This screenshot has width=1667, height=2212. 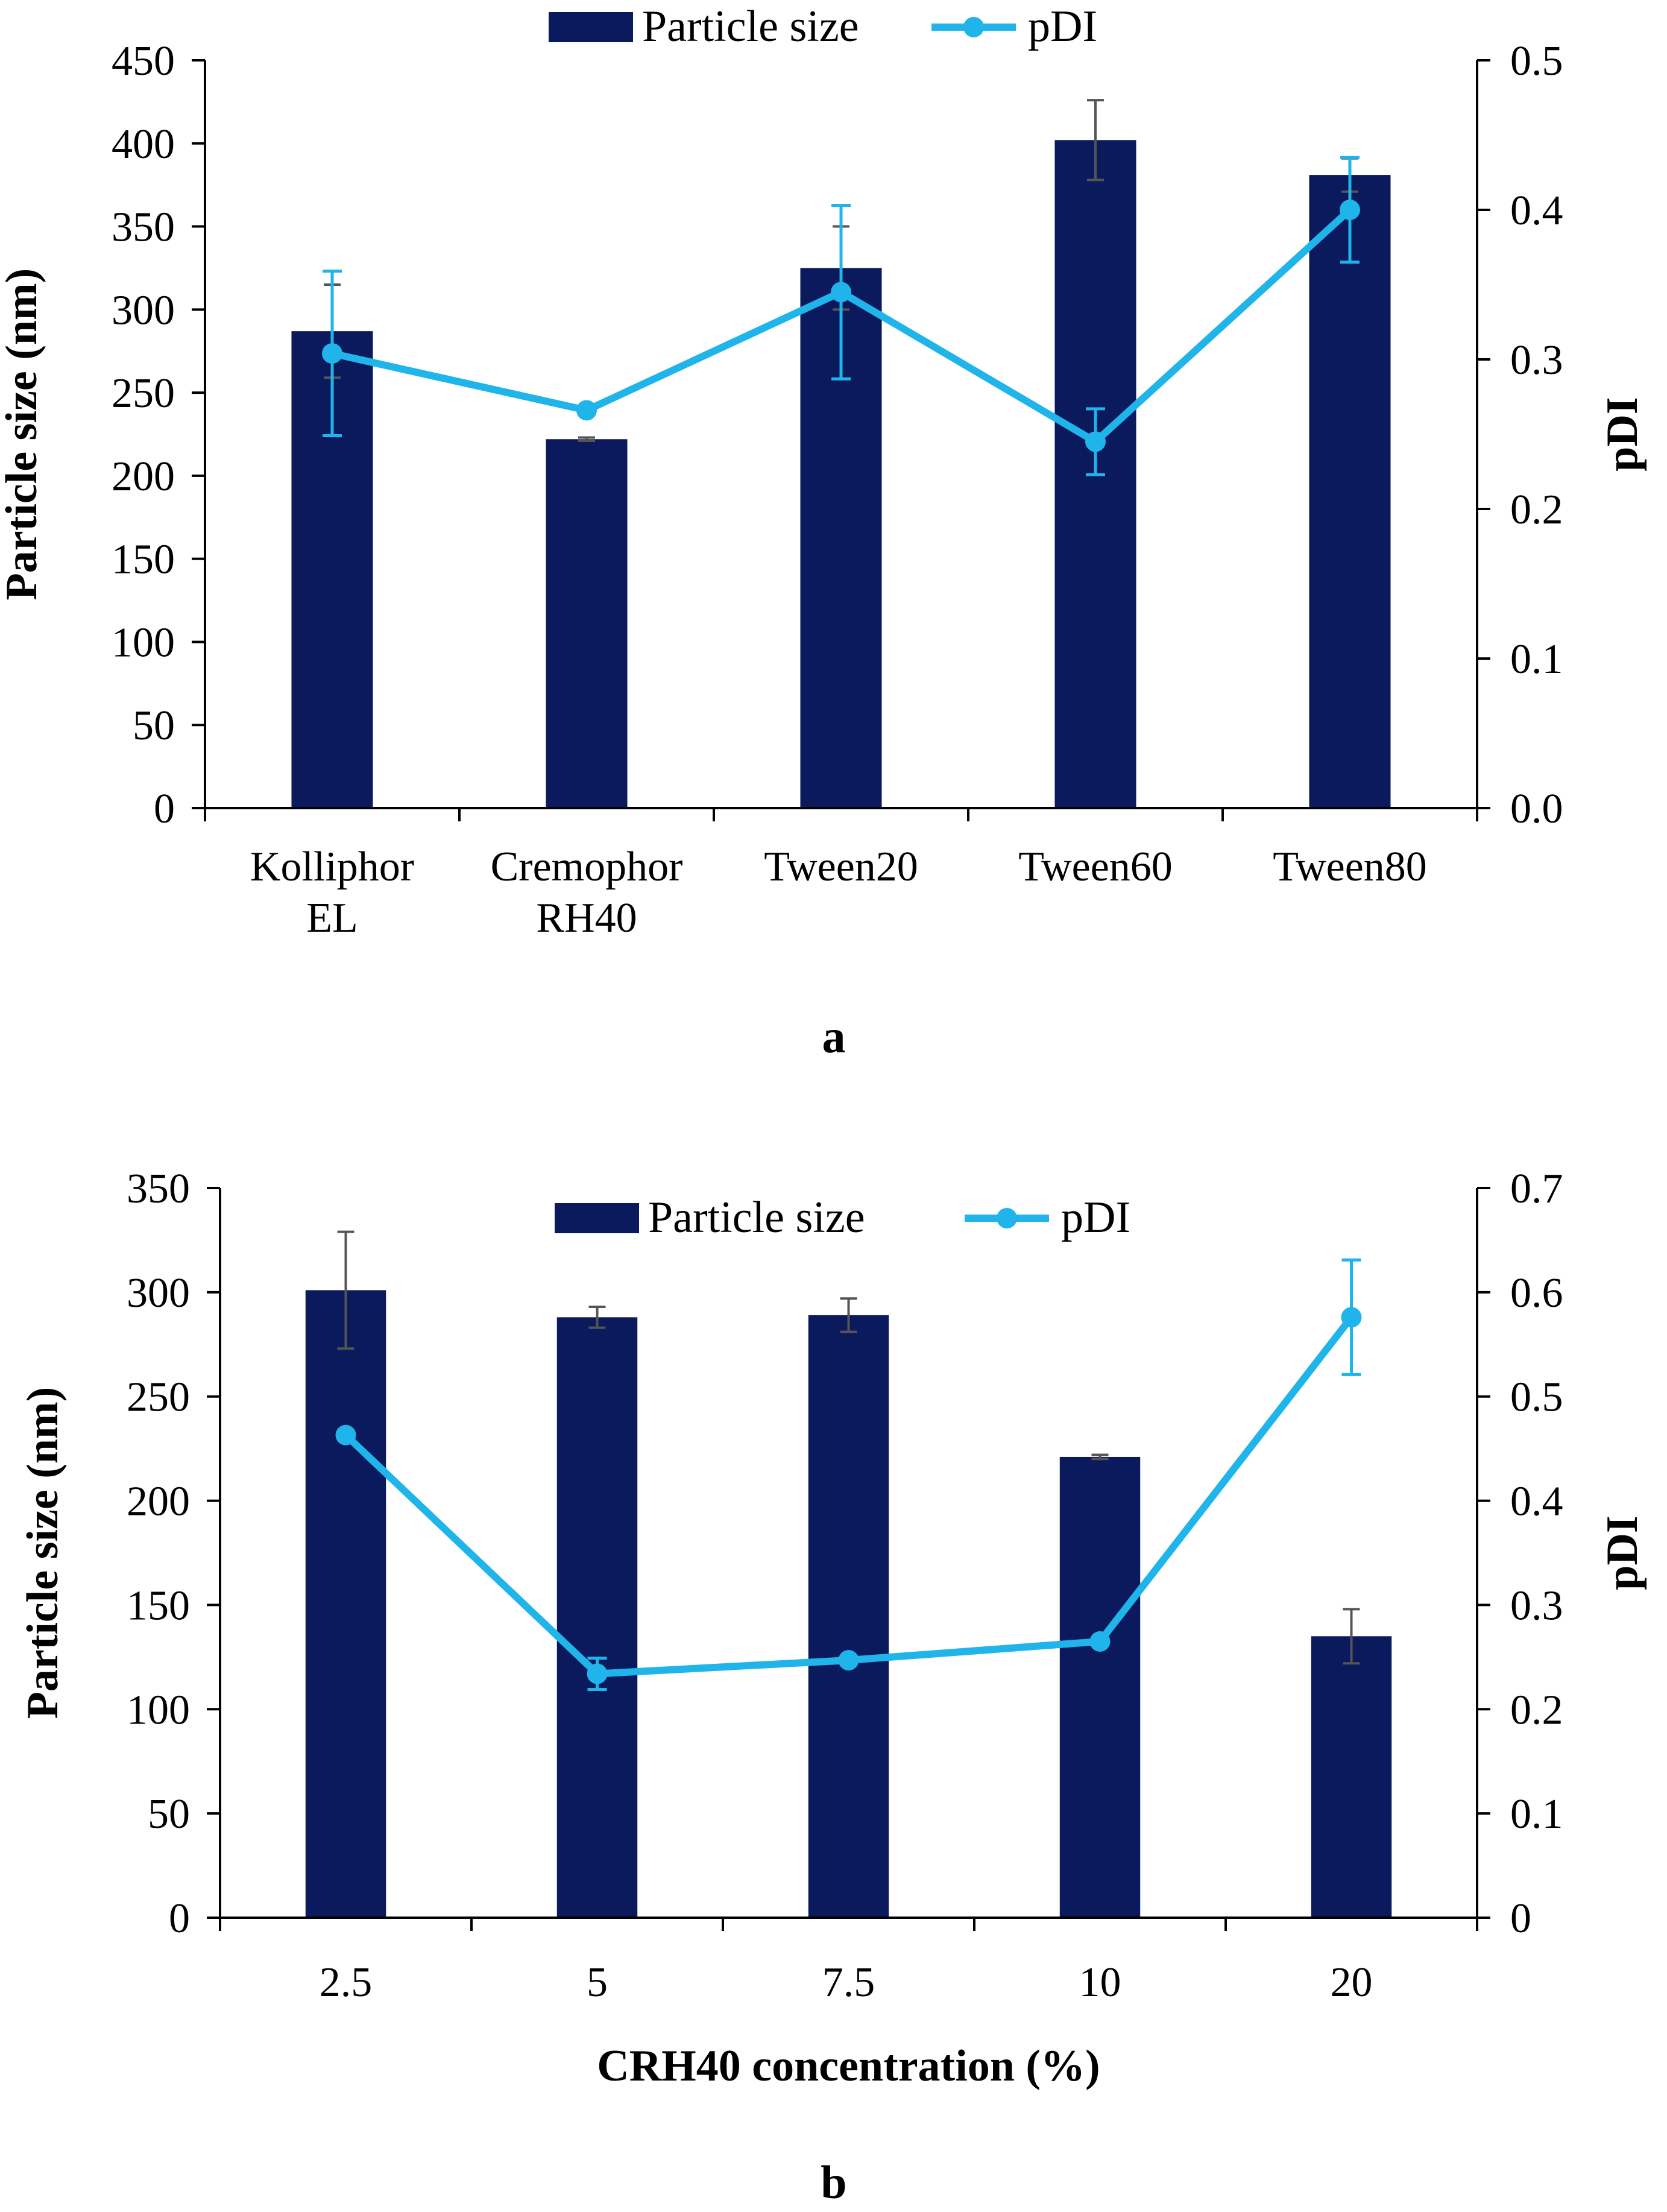 What do you see at coordinates (1536, 1293) in the screenshot?
I see `right-tick-label: 0.6` at bounding box center [1536, 1293].